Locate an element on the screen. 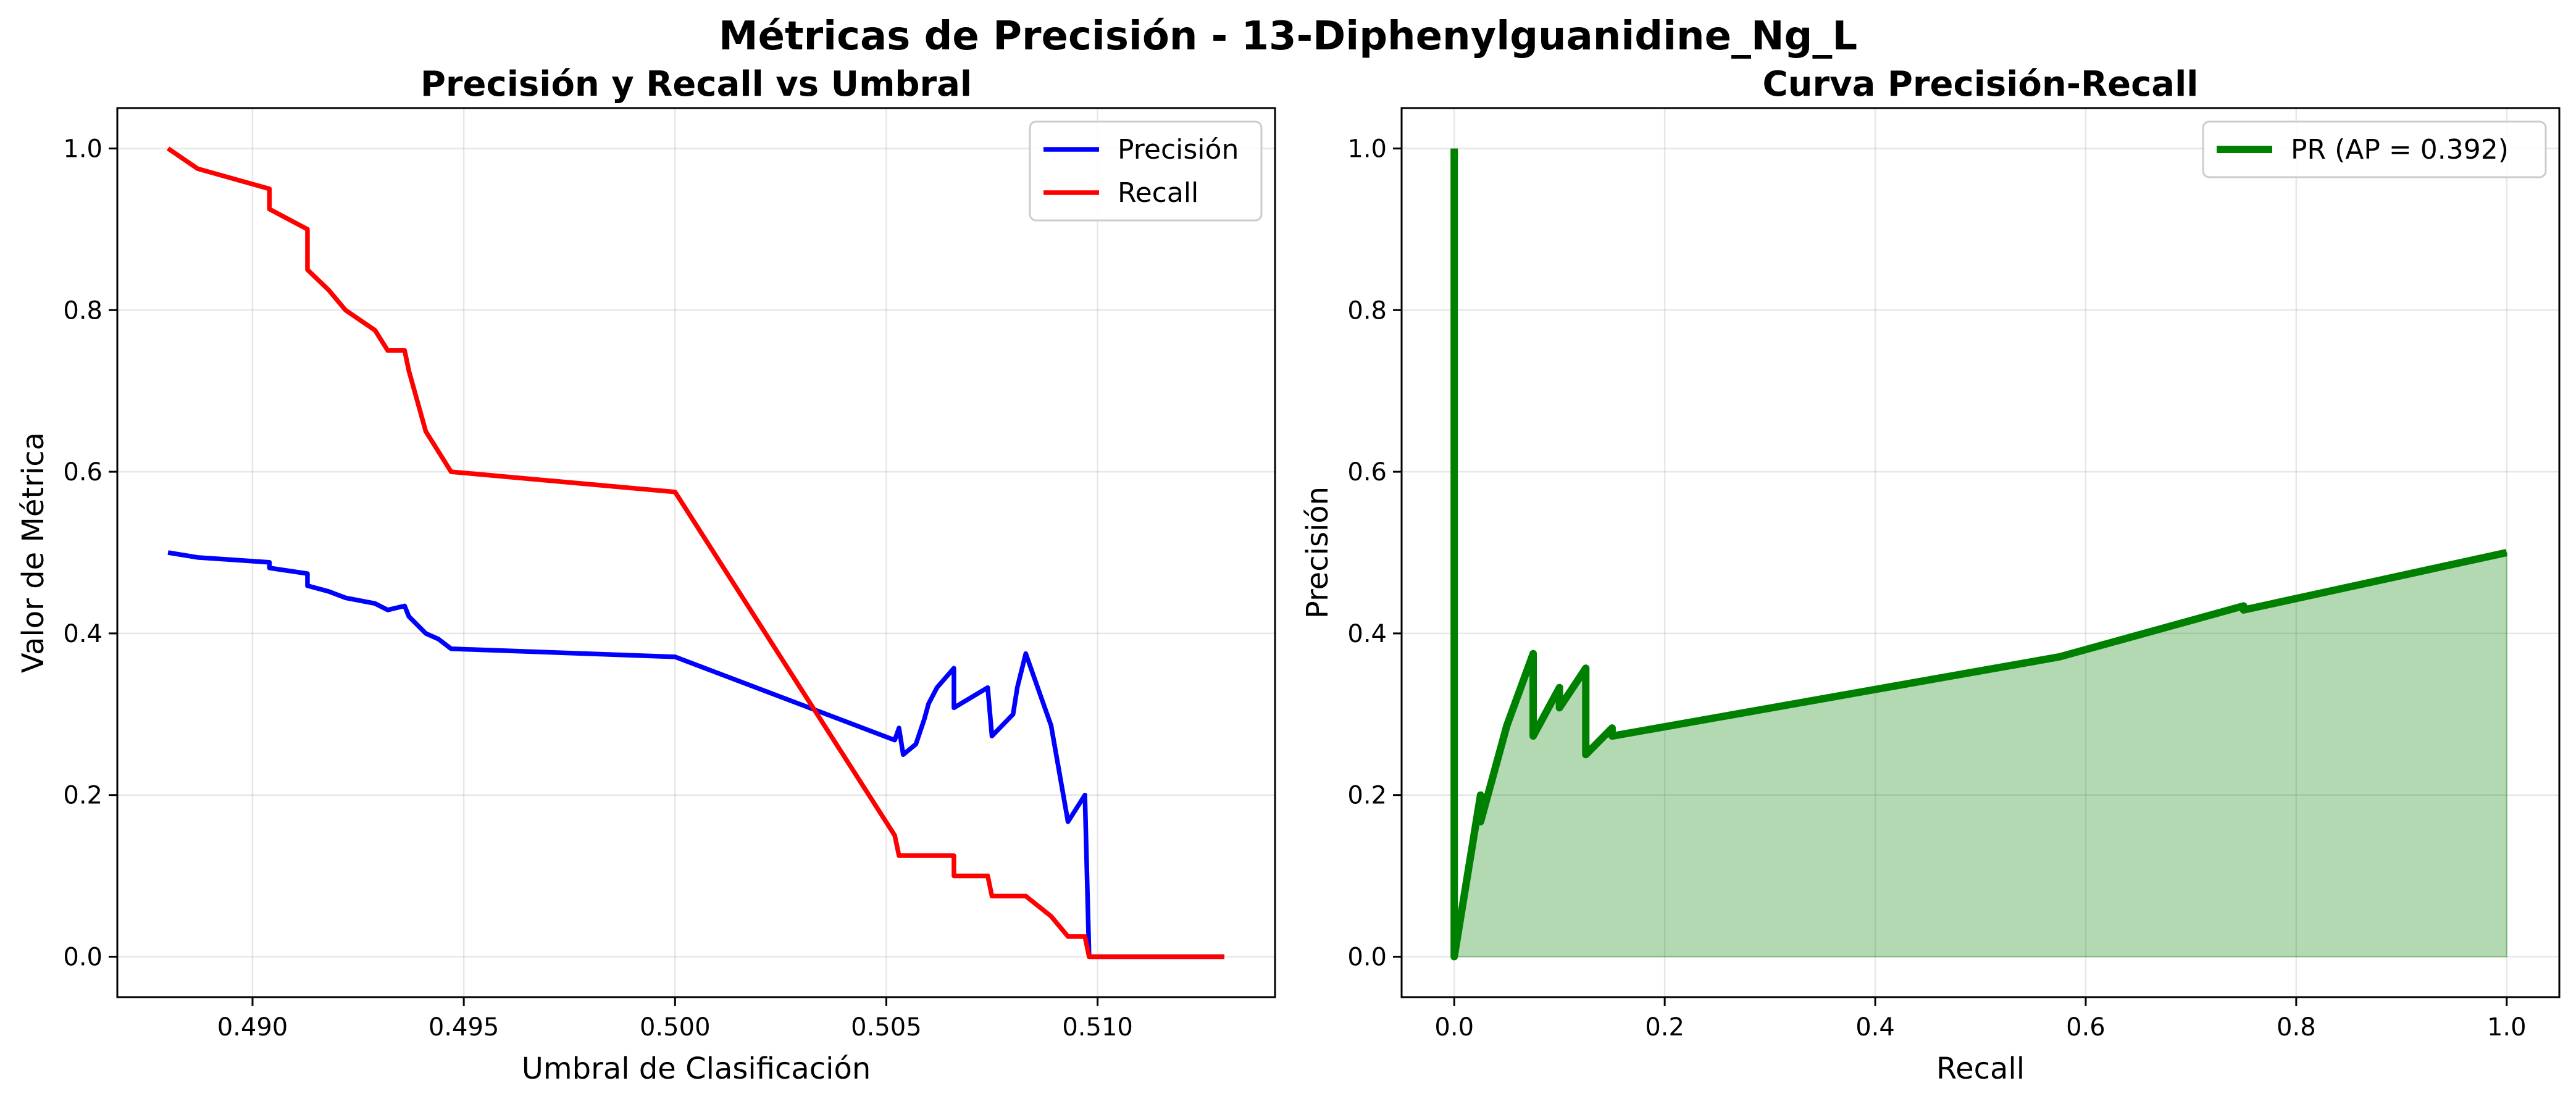 This screenshot has width=2576, height=1099. threshold-ytick-label: 0.6 is located at coordinates (83, 472).